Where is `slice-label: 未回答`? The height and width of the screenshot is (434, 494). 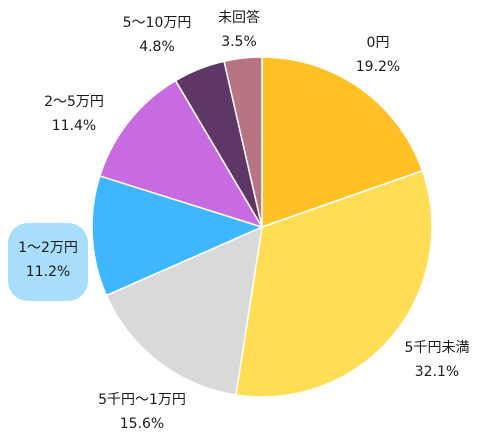
slice-label: 未回答 is located at coordinates (239, 17).